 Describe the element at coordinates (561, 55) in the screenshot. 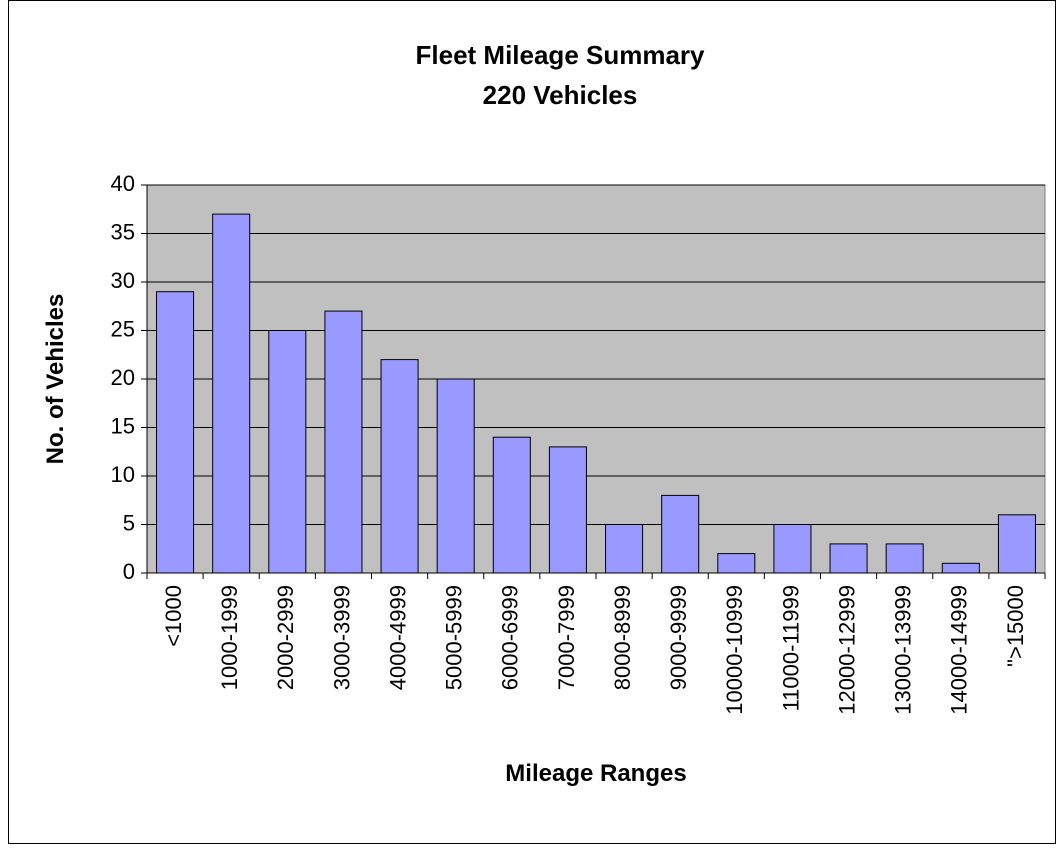

I see `chart-title: Fleet Mileage Summary` at that location.